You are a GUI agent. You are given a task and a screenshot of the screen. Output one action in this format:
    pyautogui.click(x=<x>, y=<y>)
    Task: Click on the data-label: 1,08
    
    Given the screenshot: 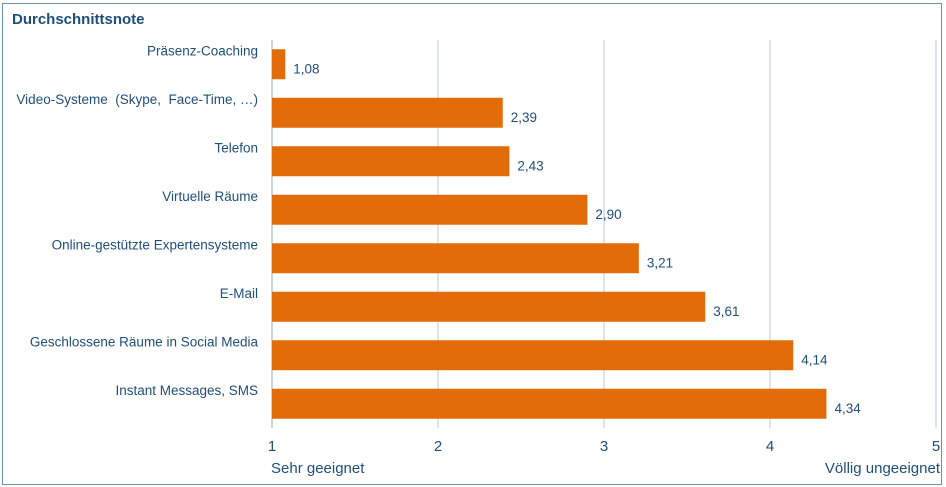 What is the action you would take?
    pyautogui.click(x=306, y=68)
    